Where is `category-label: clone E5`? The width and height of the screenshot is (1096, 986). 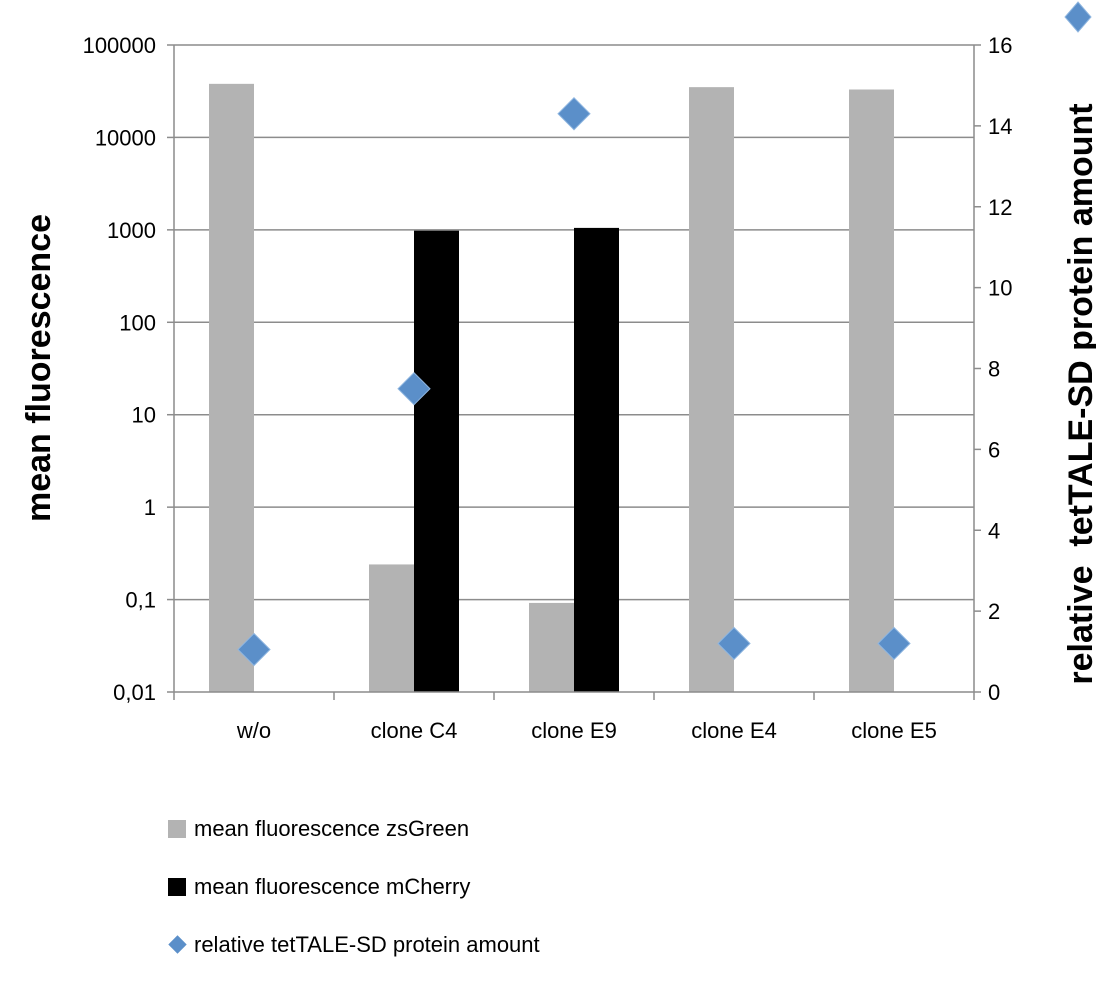 category-label: clone E5 is located at coordinates (894, 730).